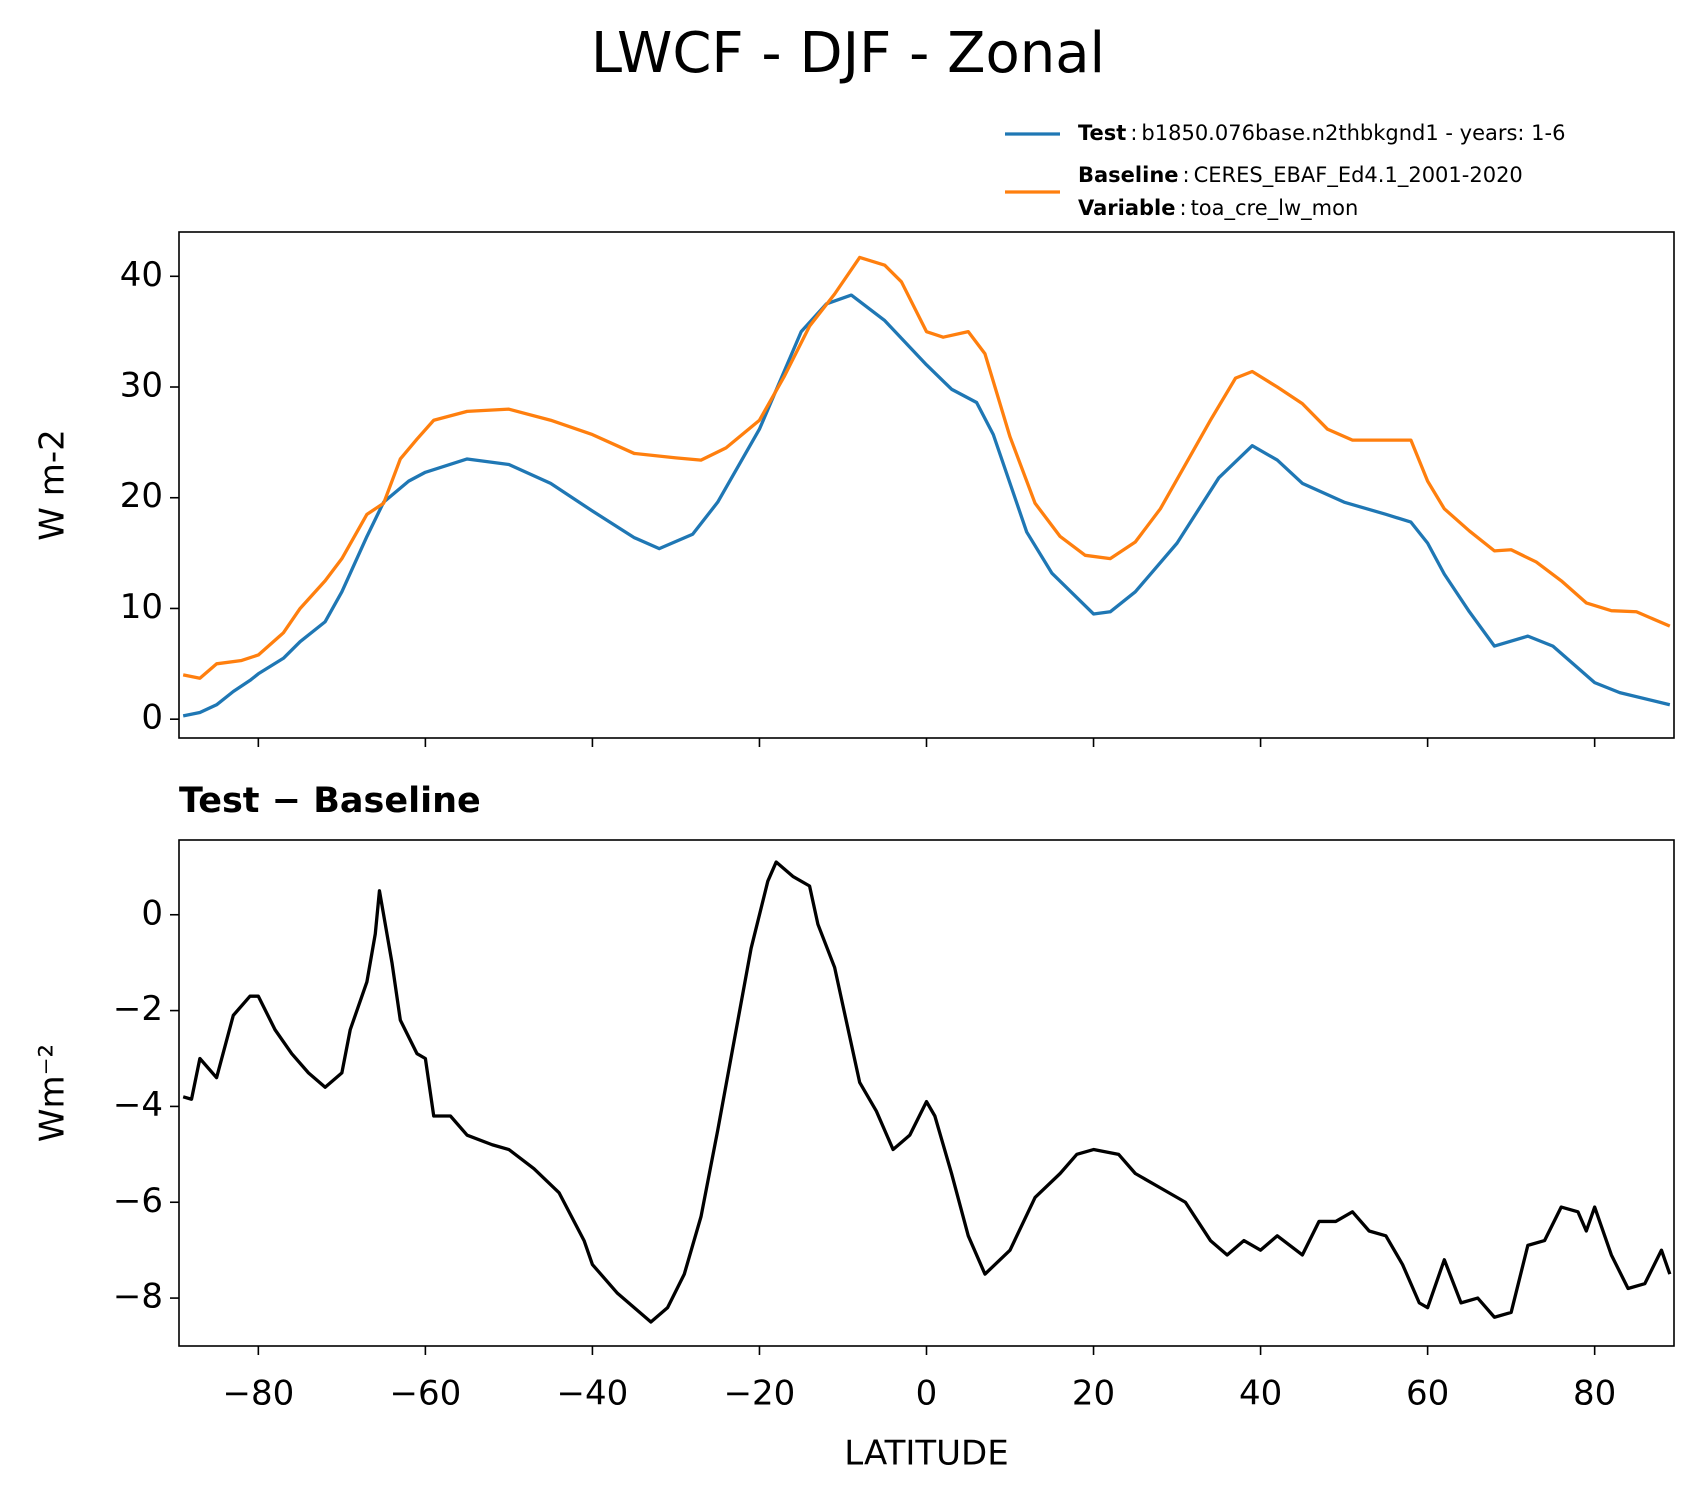  What do you see at coordinates (258, 1394) in the screenshot?
I see `x-tick-label: −80` at bounding box center [258, 1394].